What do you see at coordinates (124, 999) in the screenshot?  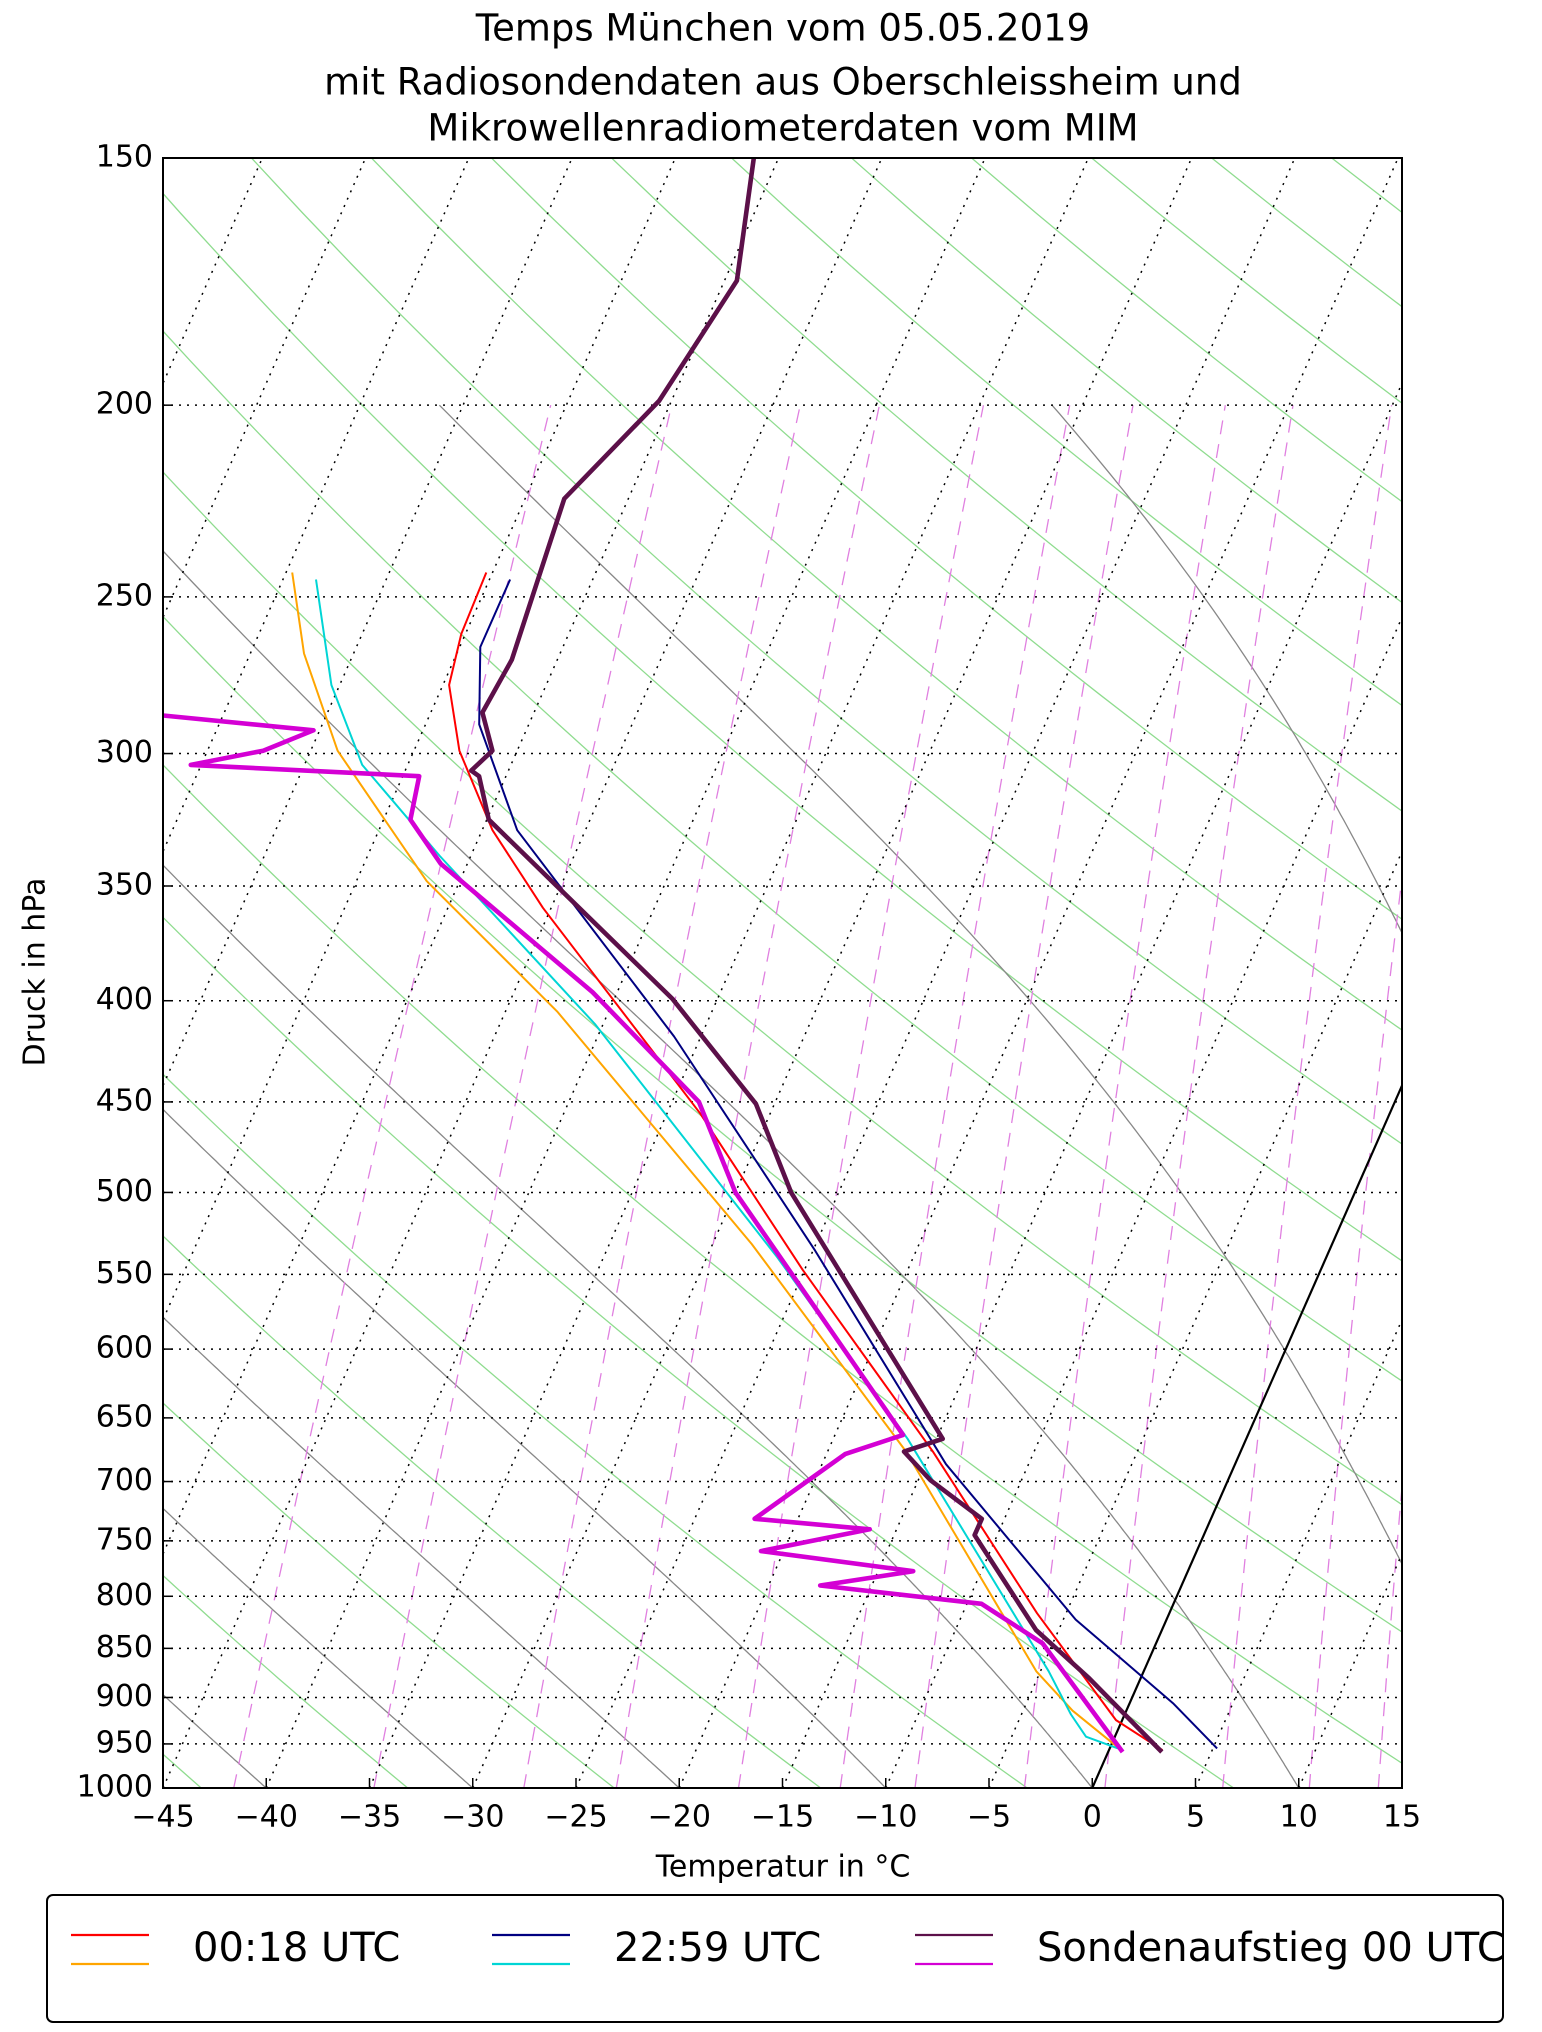 I see `y-tick-label: 400` at bounding box center [124, 999].